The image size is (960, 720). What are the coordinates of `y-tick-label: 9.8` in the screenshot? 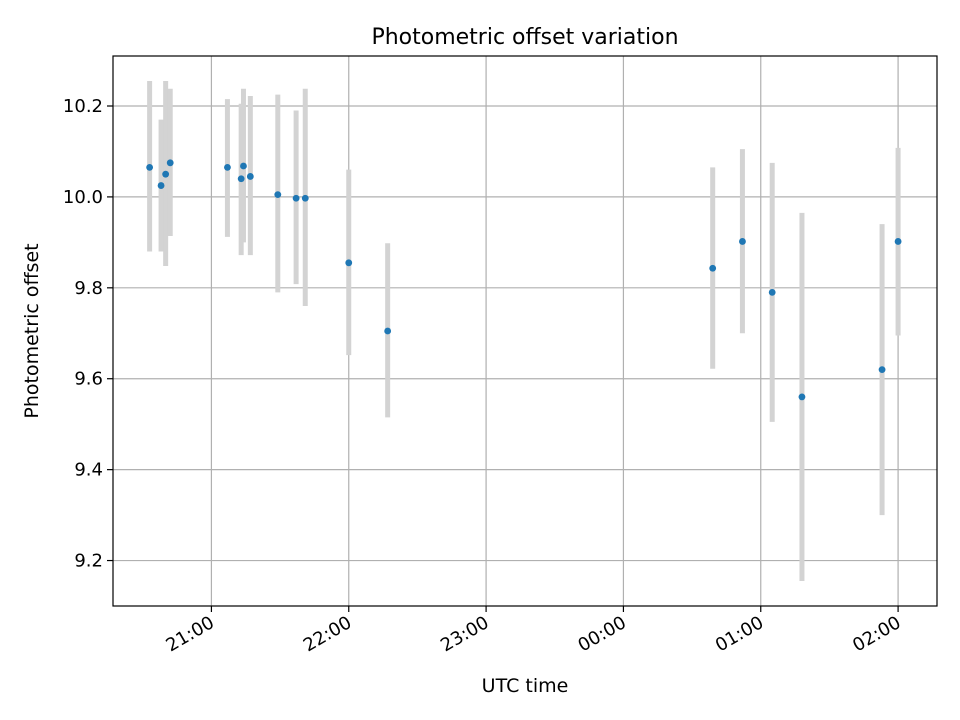 It's located at (88, 288).